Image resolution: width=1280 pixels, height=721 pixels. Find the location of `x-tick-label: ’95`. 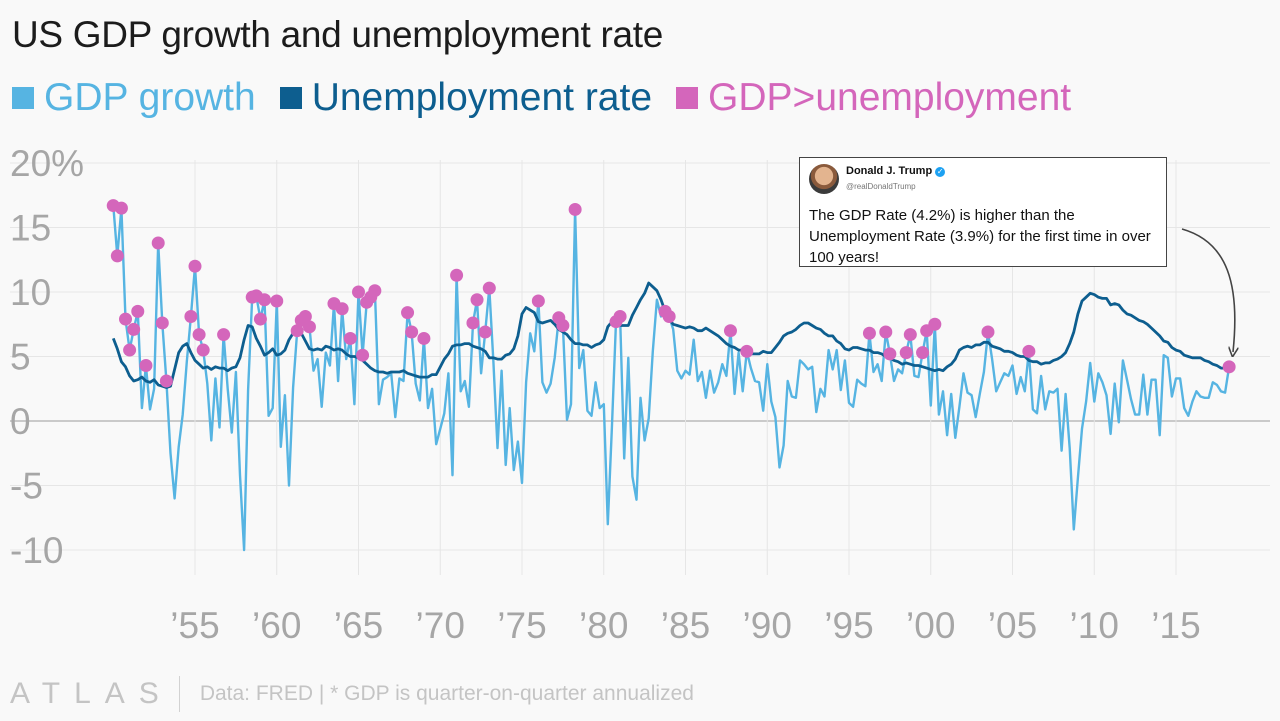

x-tick-label: ’95 is located at coordinates (848, 625).